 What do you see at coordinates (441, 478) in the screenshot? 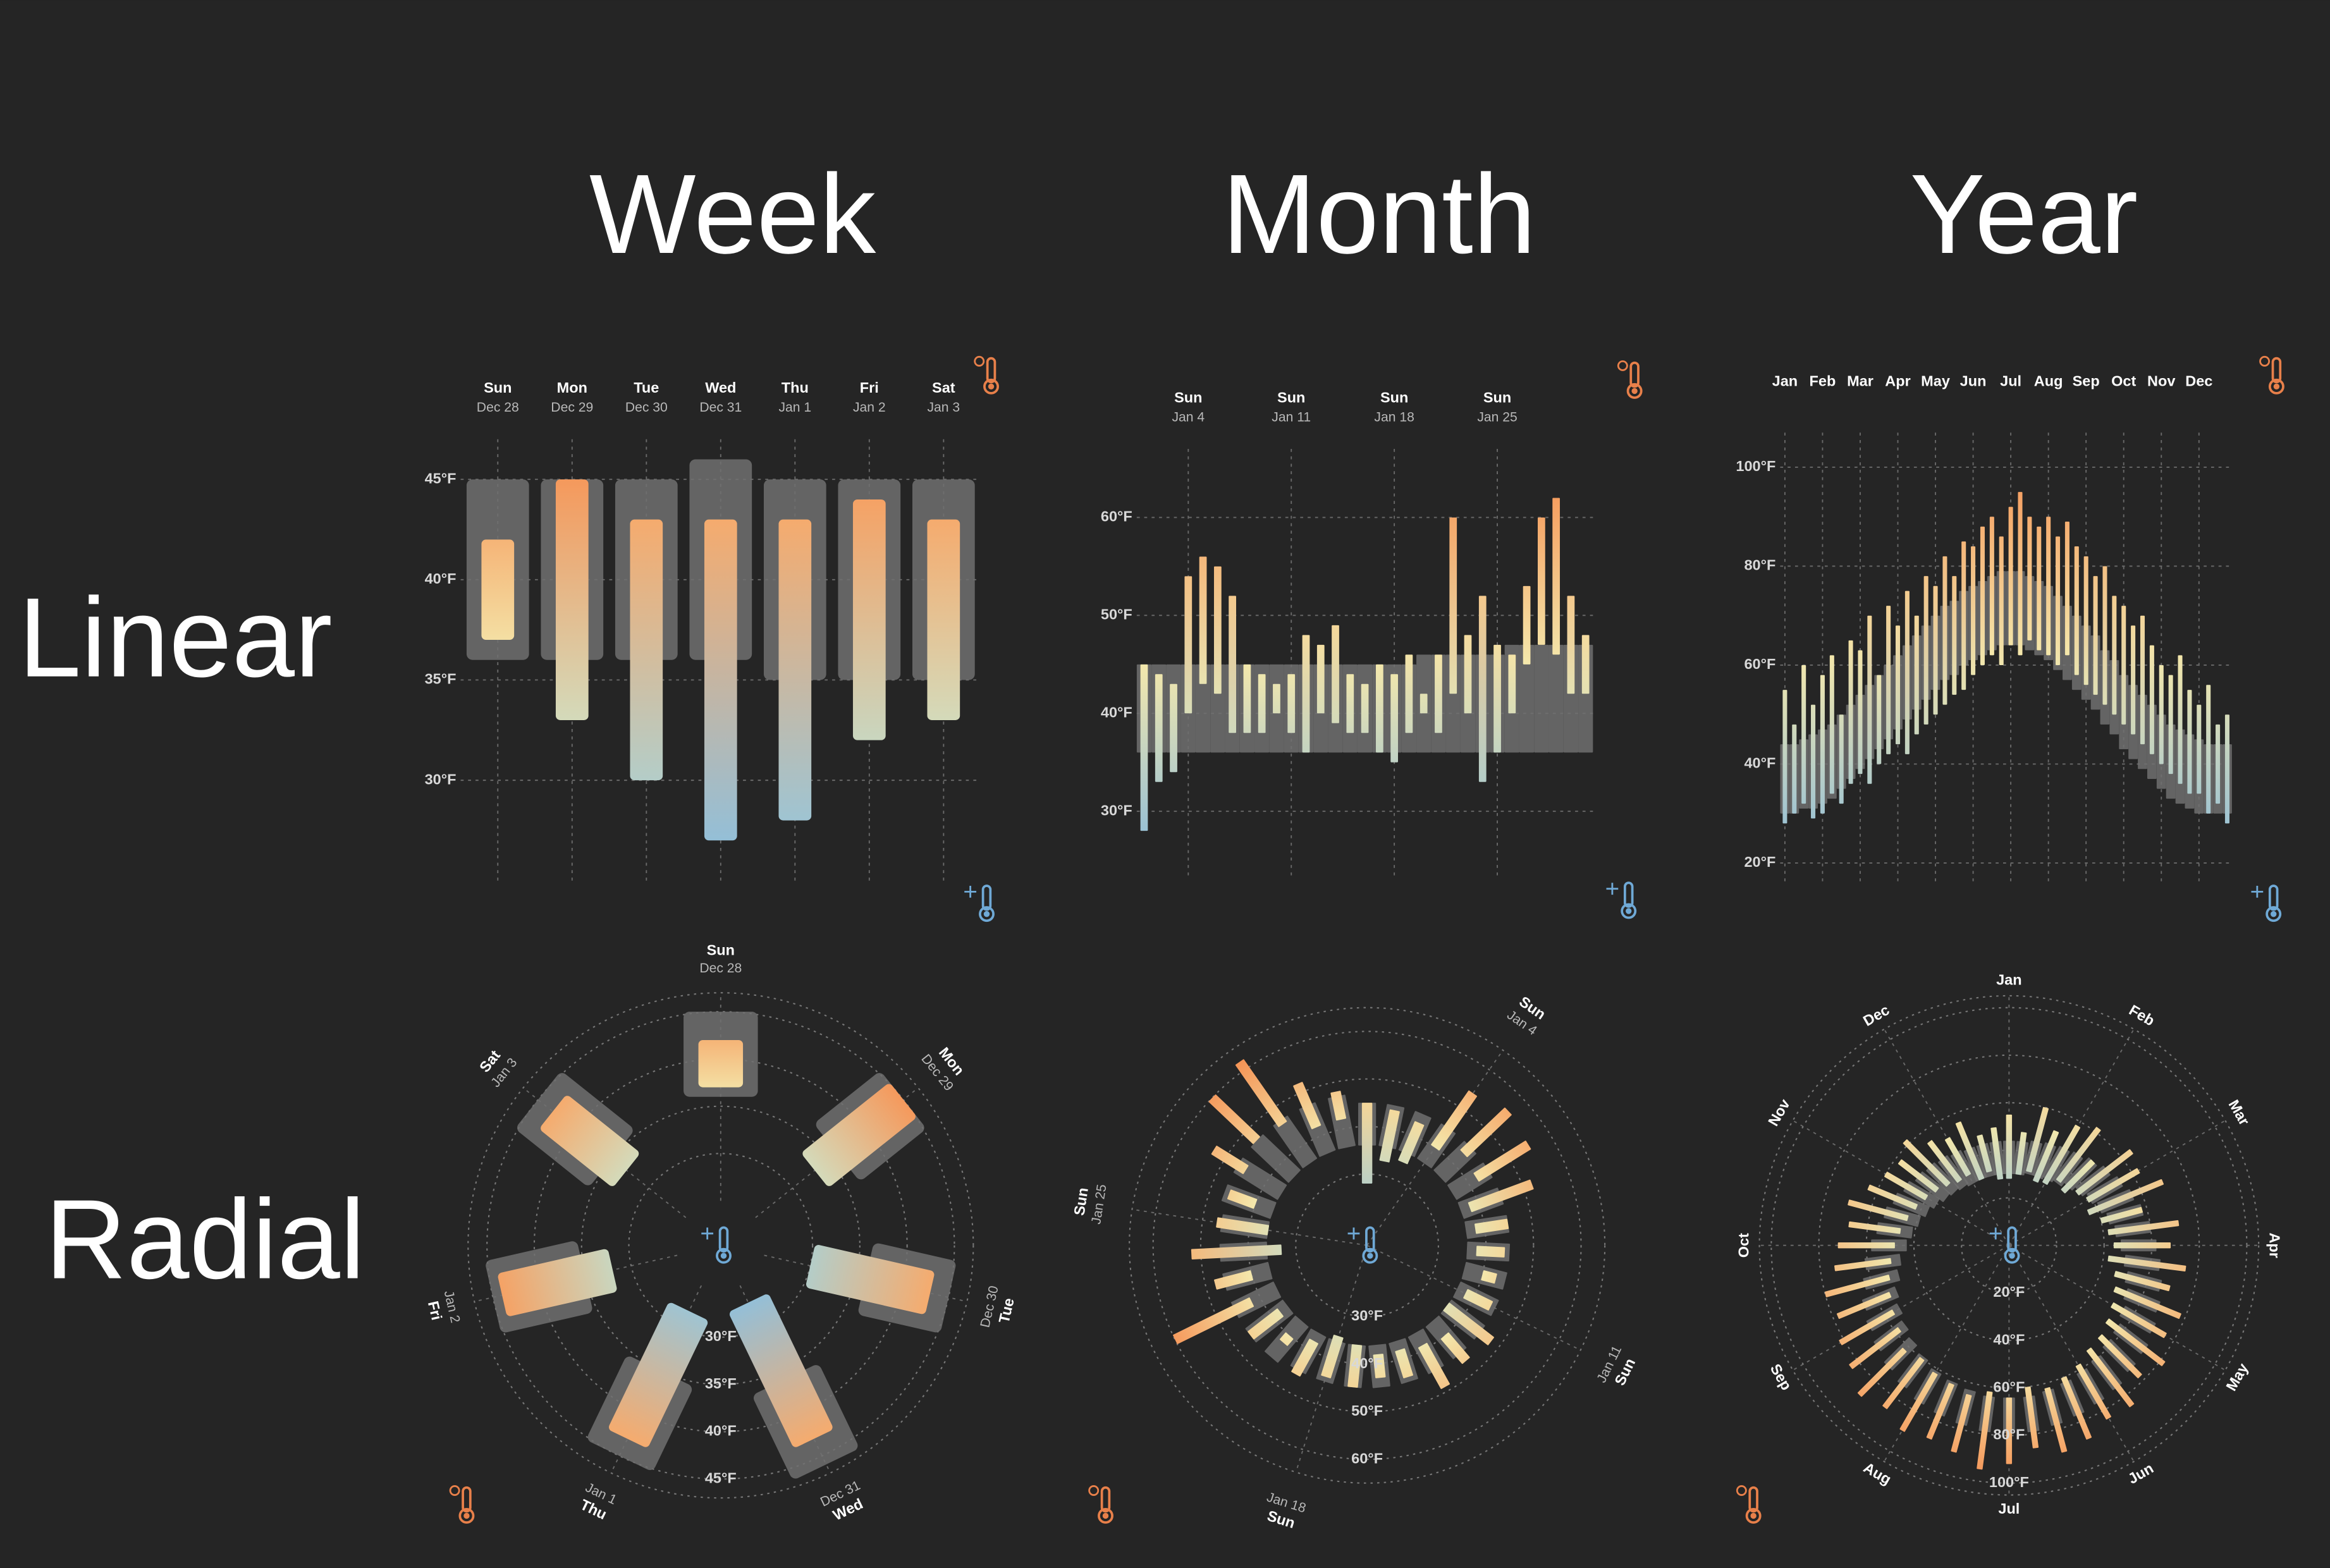
I see `y-tick-label: 45°F` at bounding box center [441, 478].